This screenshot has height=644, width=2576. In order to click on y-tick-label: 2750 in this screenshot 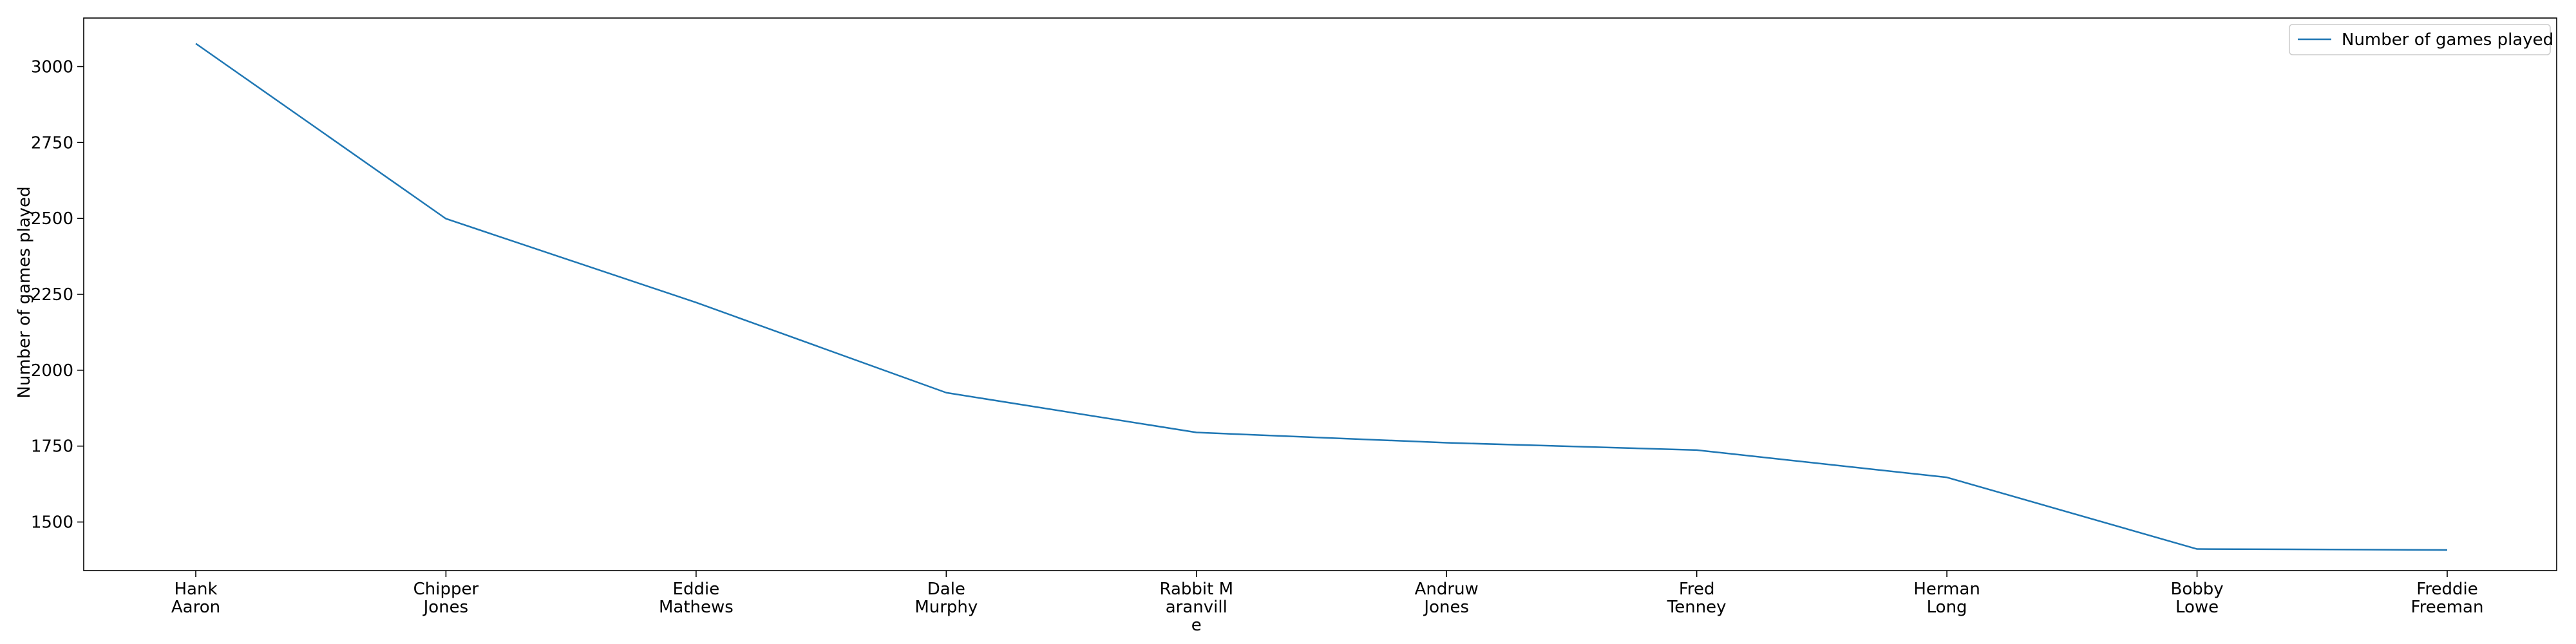, I will do `click(52, 143)`.